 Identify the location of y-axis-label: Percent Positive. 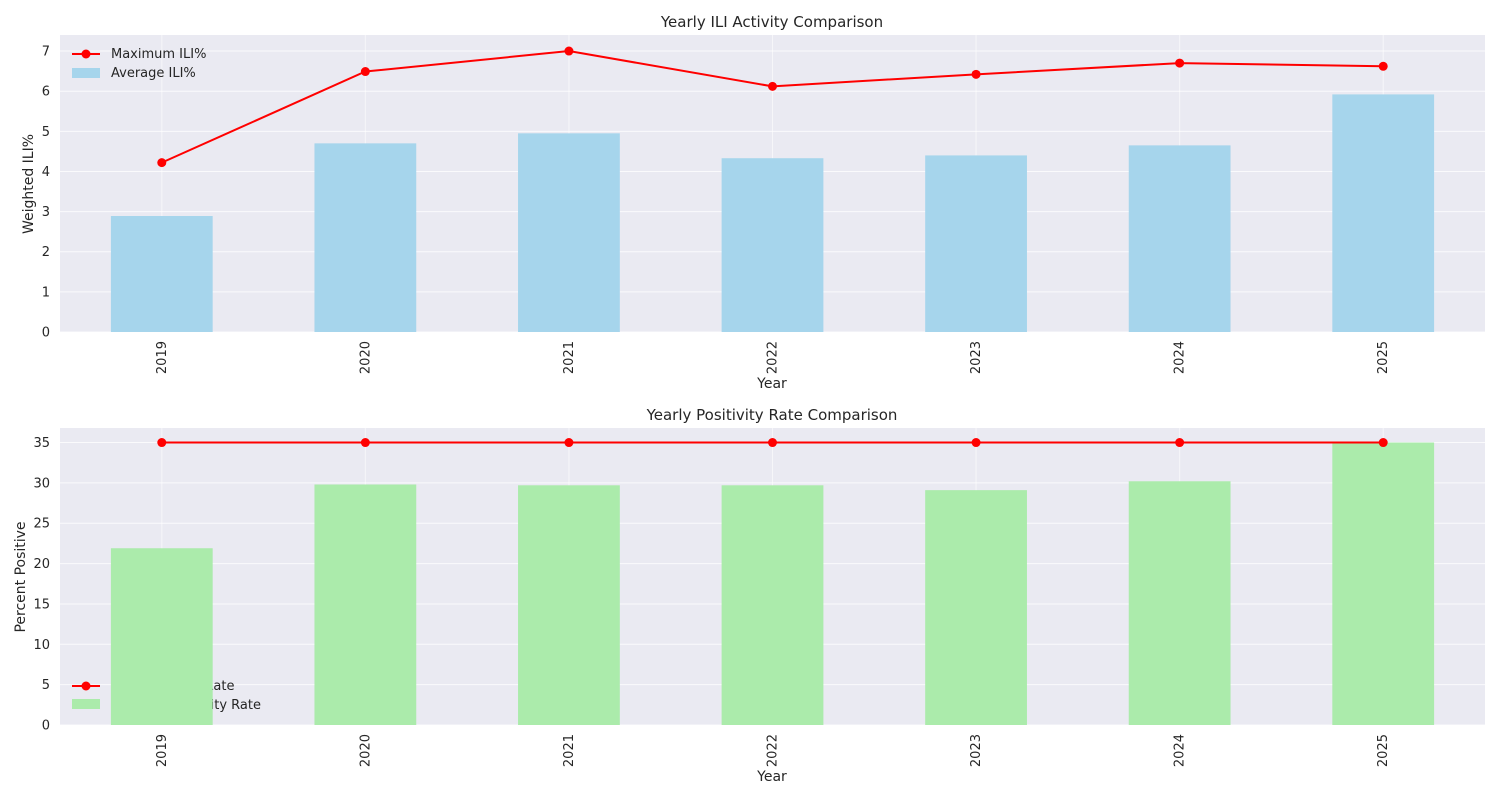
(21, 576).